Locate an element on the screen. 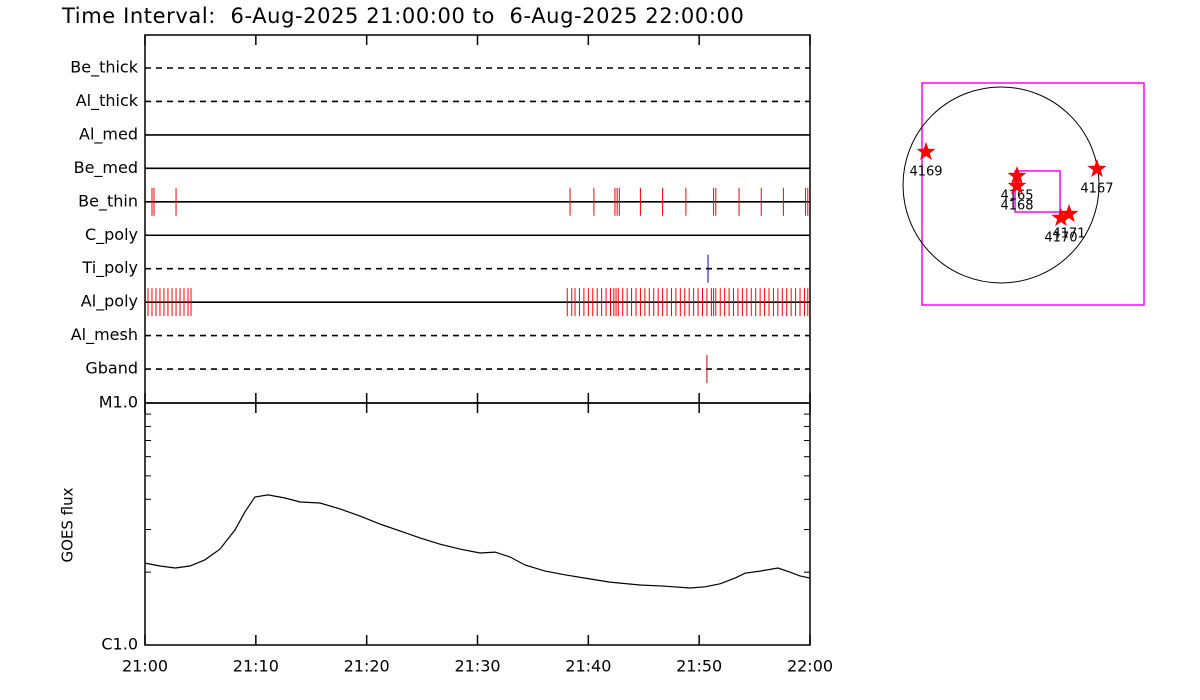 This screenshot has height=700, width=1200. row-label: Al_poly is located at coordinates (109, 302).